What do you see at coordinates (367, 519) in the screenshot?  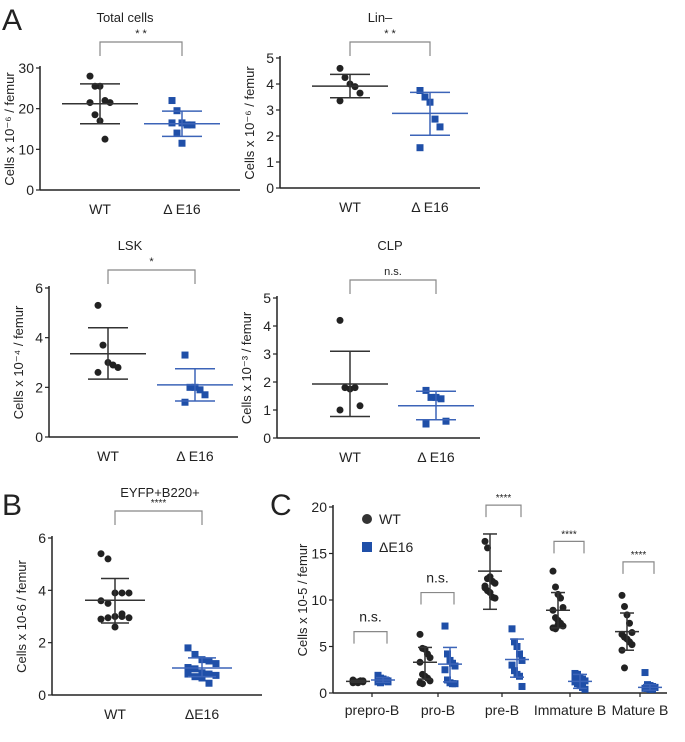 I see `legend-wt-marker` at bounding box center [367, 519].